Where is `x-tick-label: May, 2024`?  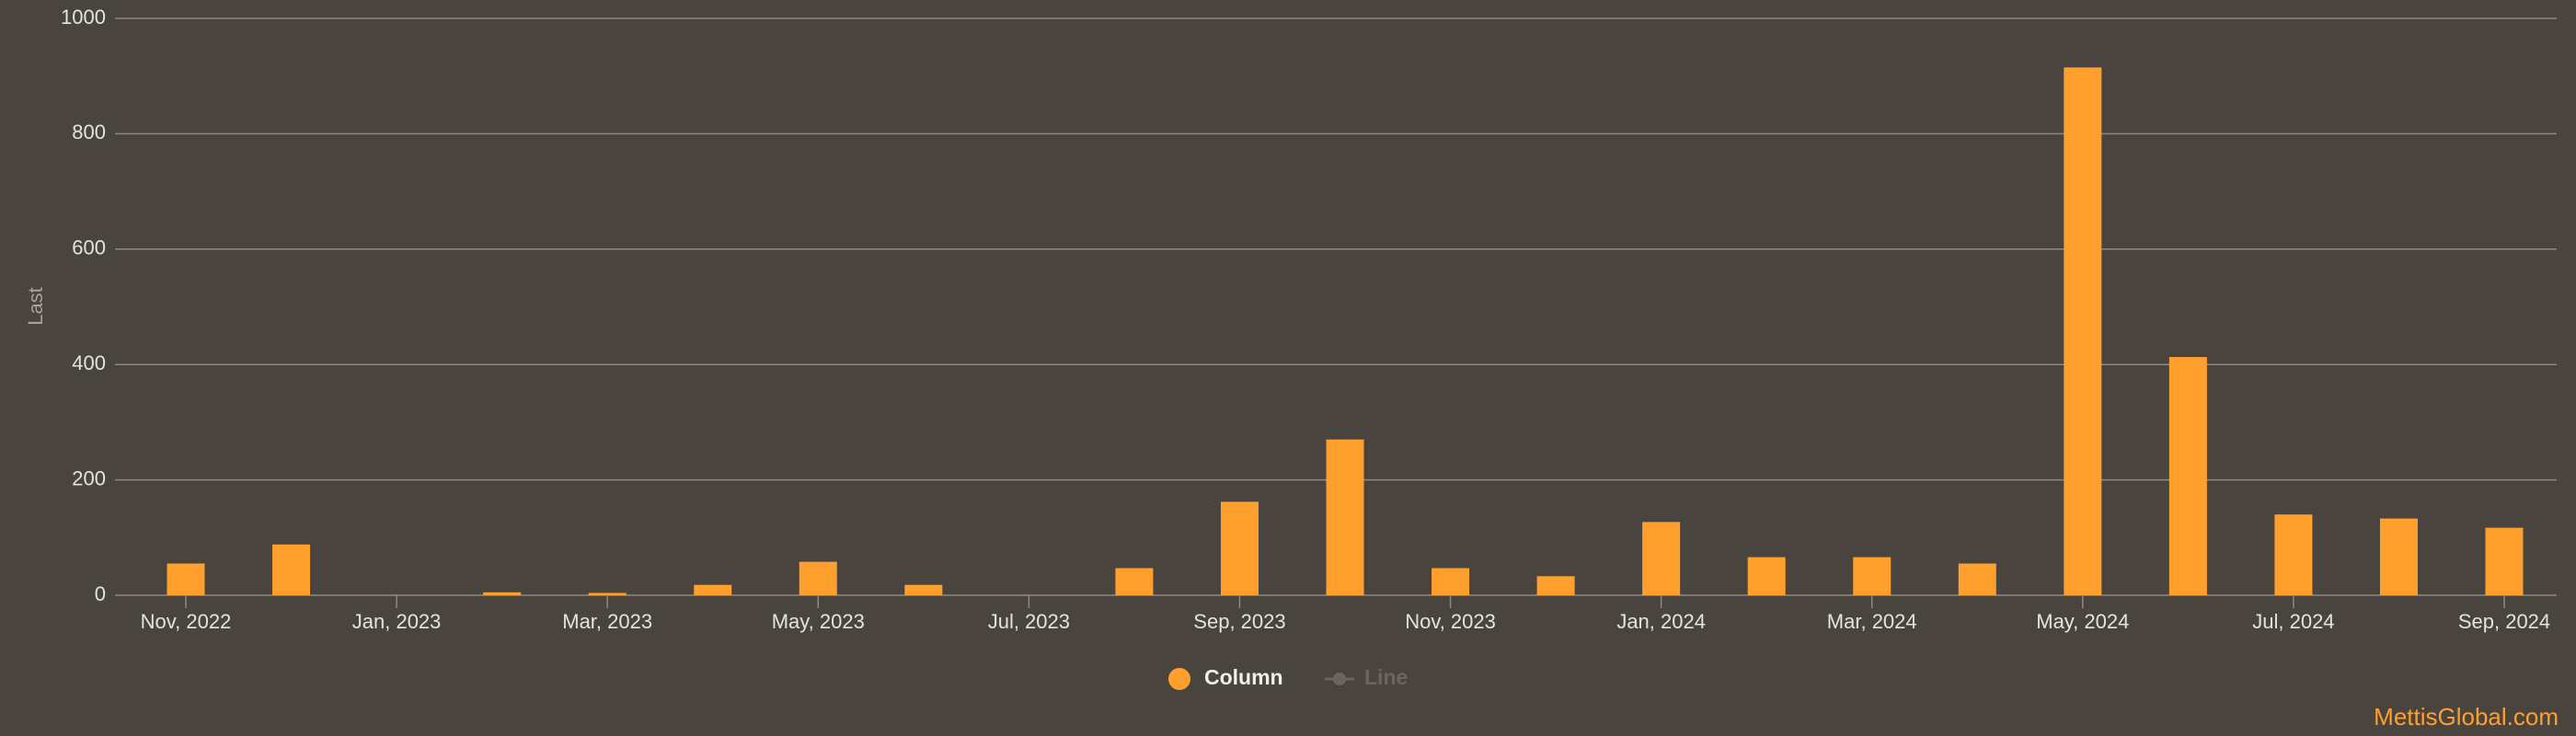
x-tick-label: May, 2024 is located at coordinates (2082, 621).